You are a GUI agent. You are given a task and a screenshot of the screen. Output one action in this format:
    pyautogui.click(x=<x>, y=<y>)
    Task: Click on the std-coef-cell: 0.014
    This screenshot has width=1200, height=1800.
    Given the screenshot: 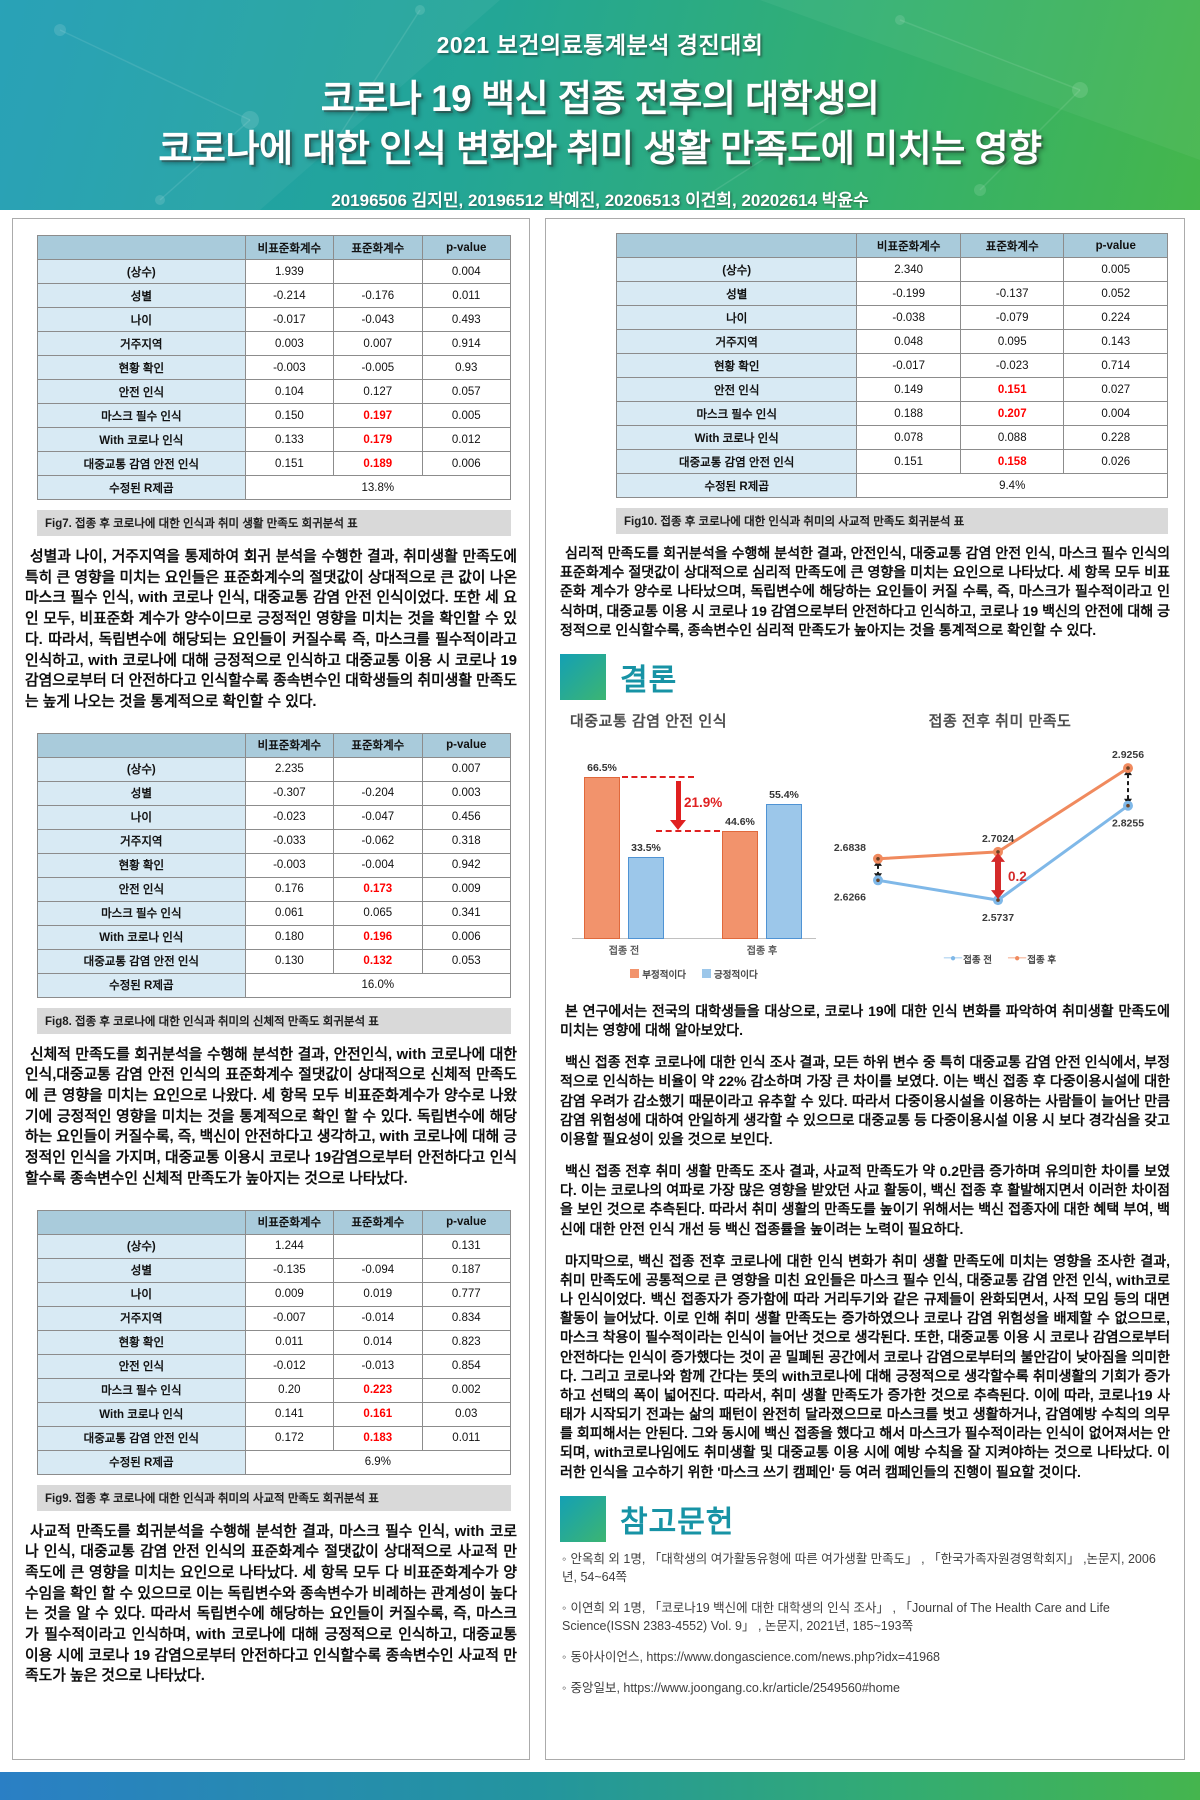 What is the action you would take?
    pyautogui.click(x=378, y=1342)
    